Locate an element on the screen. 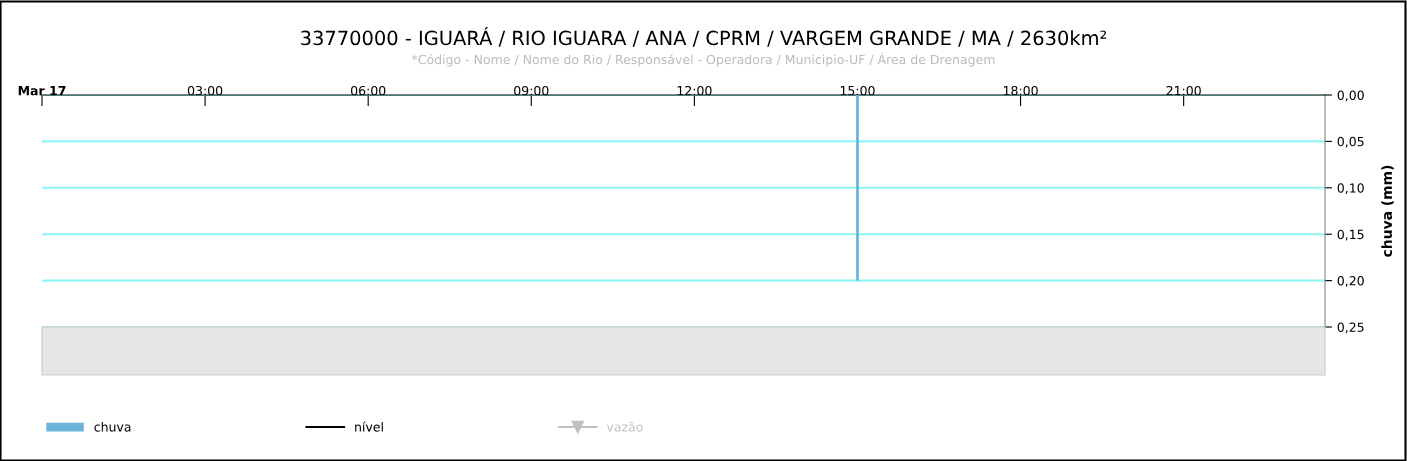  y-tick-label: 0,15 is located at coordinates (1350, 235).